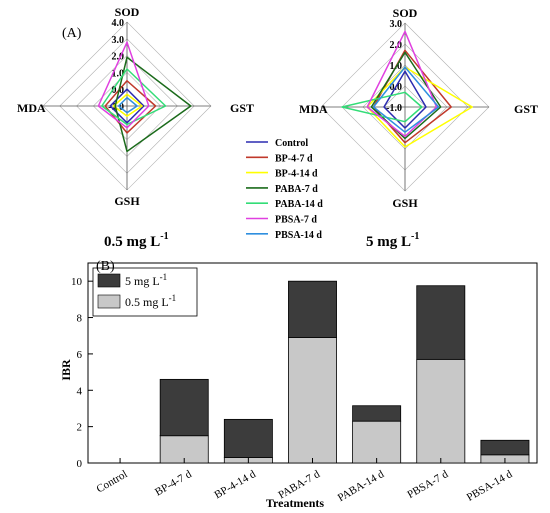 This screenshot has height=513, width=550. I want to click on bar-legend-label-text: 5 mg L, so click(142, 281).